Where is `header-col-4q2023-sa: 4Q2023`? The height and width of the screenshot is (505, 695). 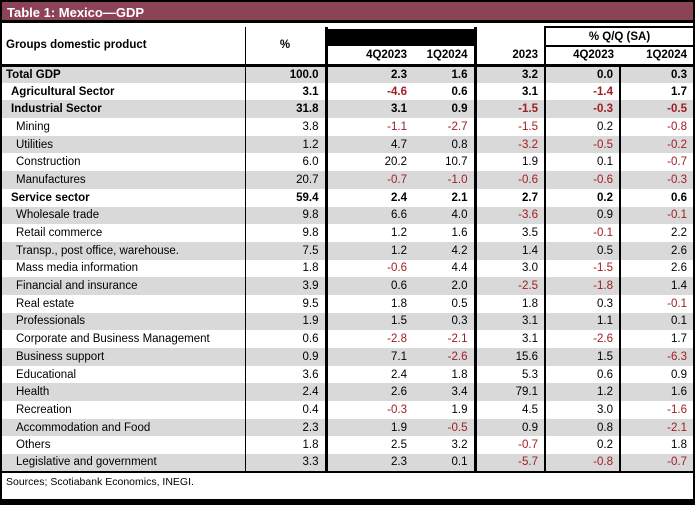
header-col-4q2023-sa: 4Q2023 is located at coordinates (582, 56).